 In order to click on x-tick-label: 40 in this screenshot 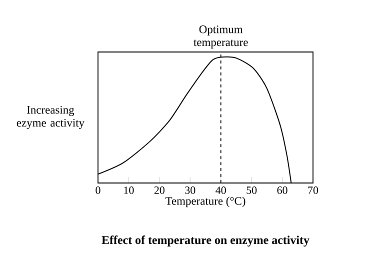, I will do `click(221, 190)`.